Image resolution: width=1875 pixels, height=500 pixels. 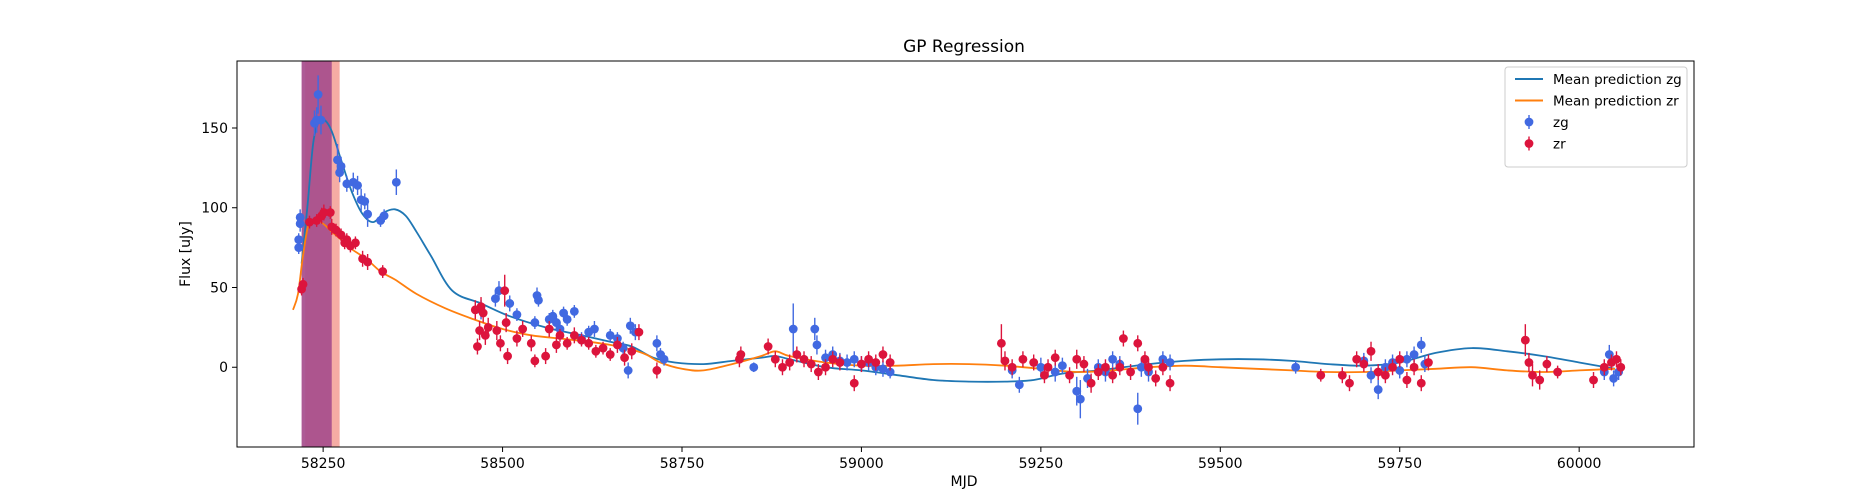 I want to click on legend: Mean prediction zg Mean prediction zr zg zr, so click(x=1596, y=117).